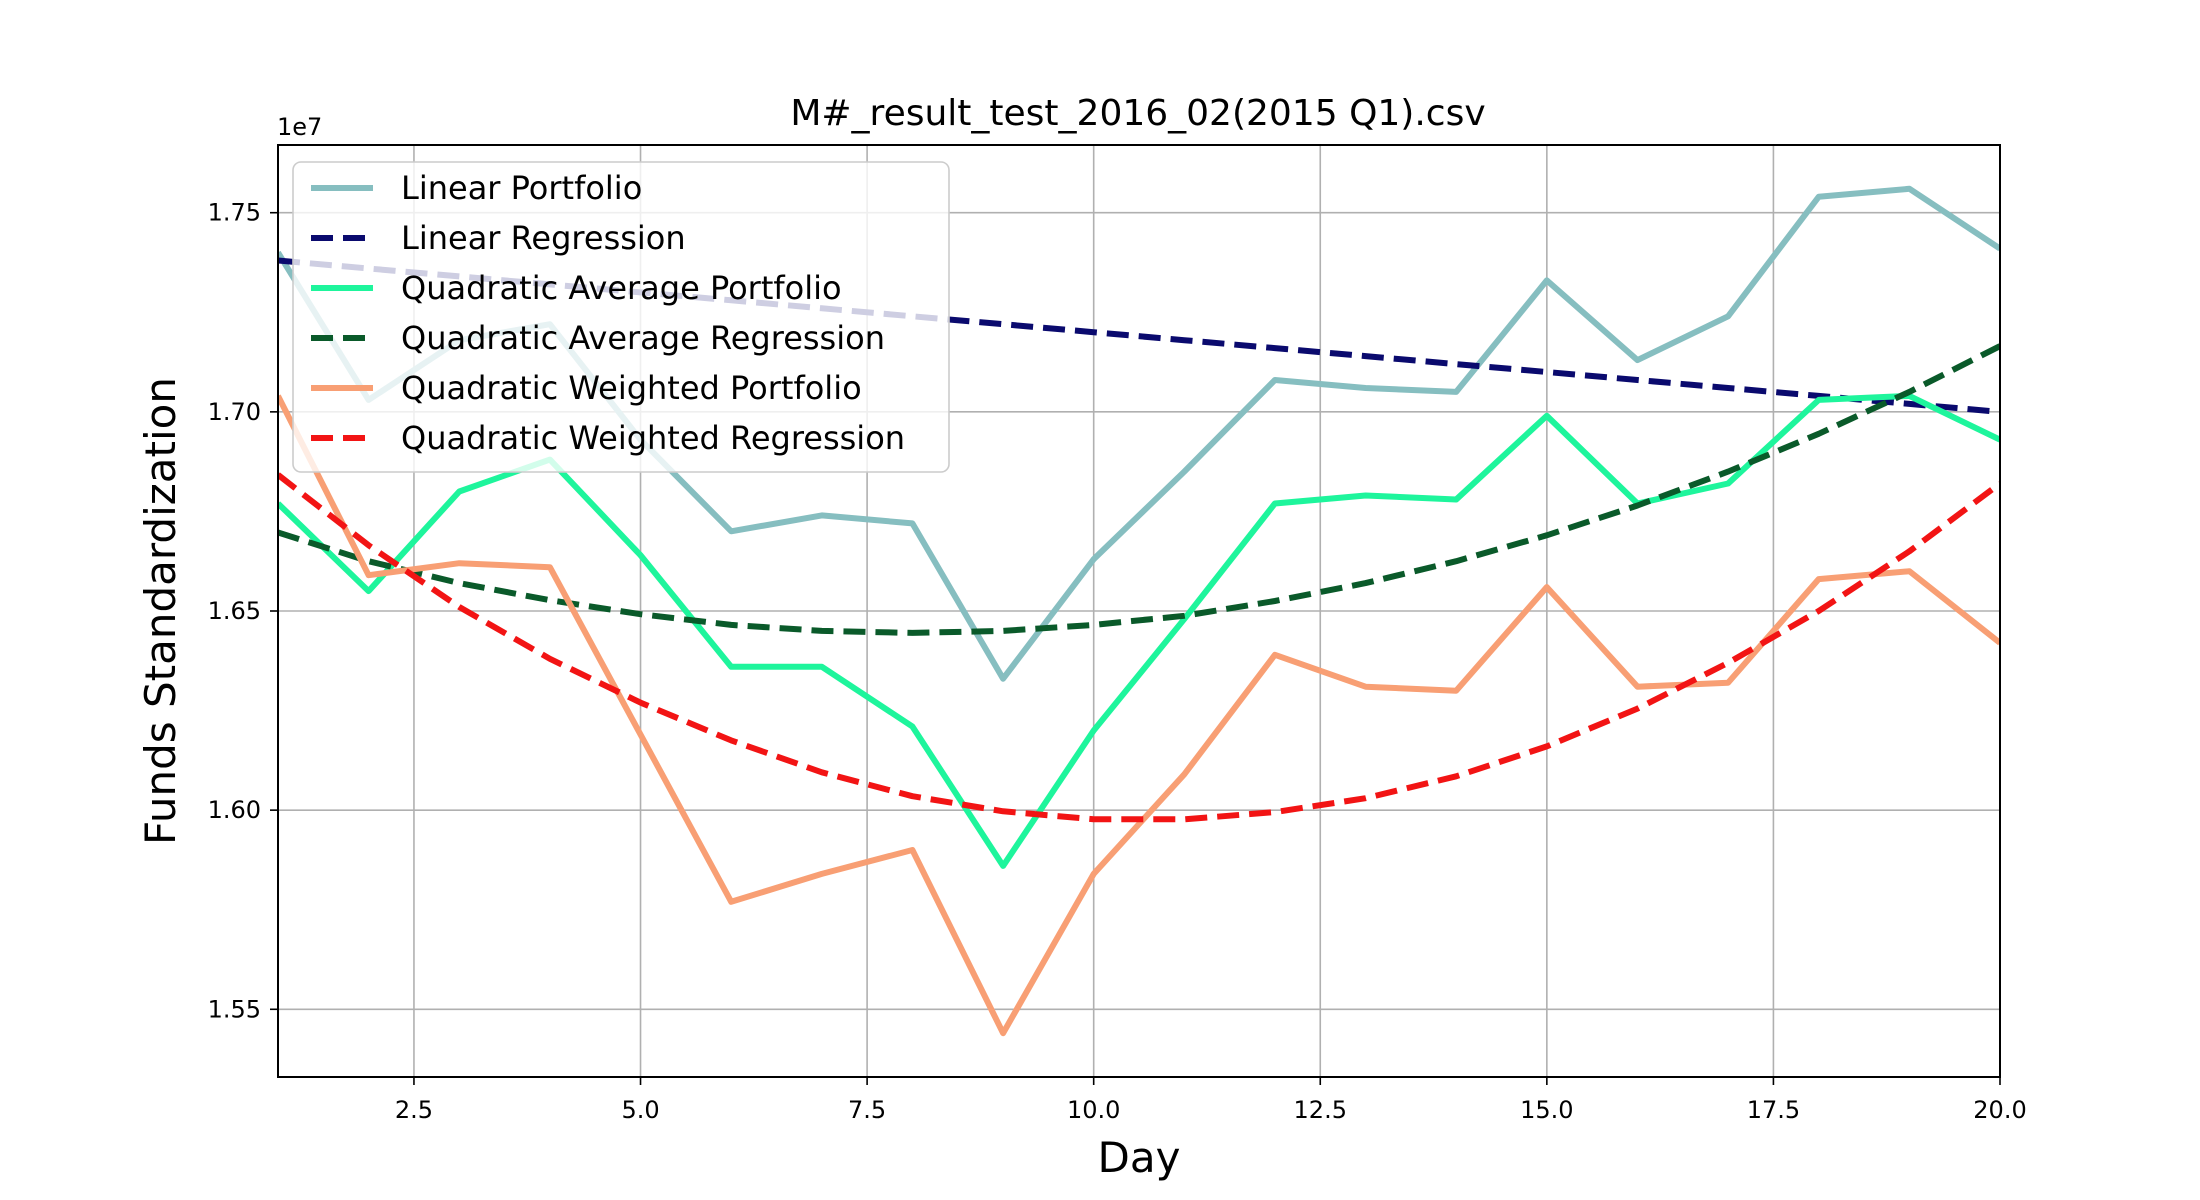 The image size is (2200, 1200). Describe the element at coordinates (1773, 1110) in the screenshot. I see `x-tick-label: 17.5` at that location.